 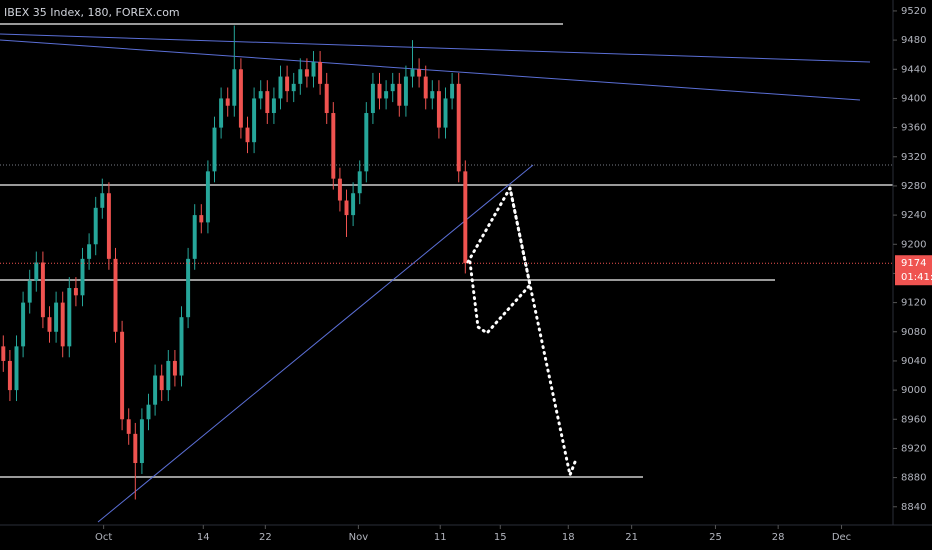 I want to click on y-tick-label: 9360, so click(x=913, y=128).